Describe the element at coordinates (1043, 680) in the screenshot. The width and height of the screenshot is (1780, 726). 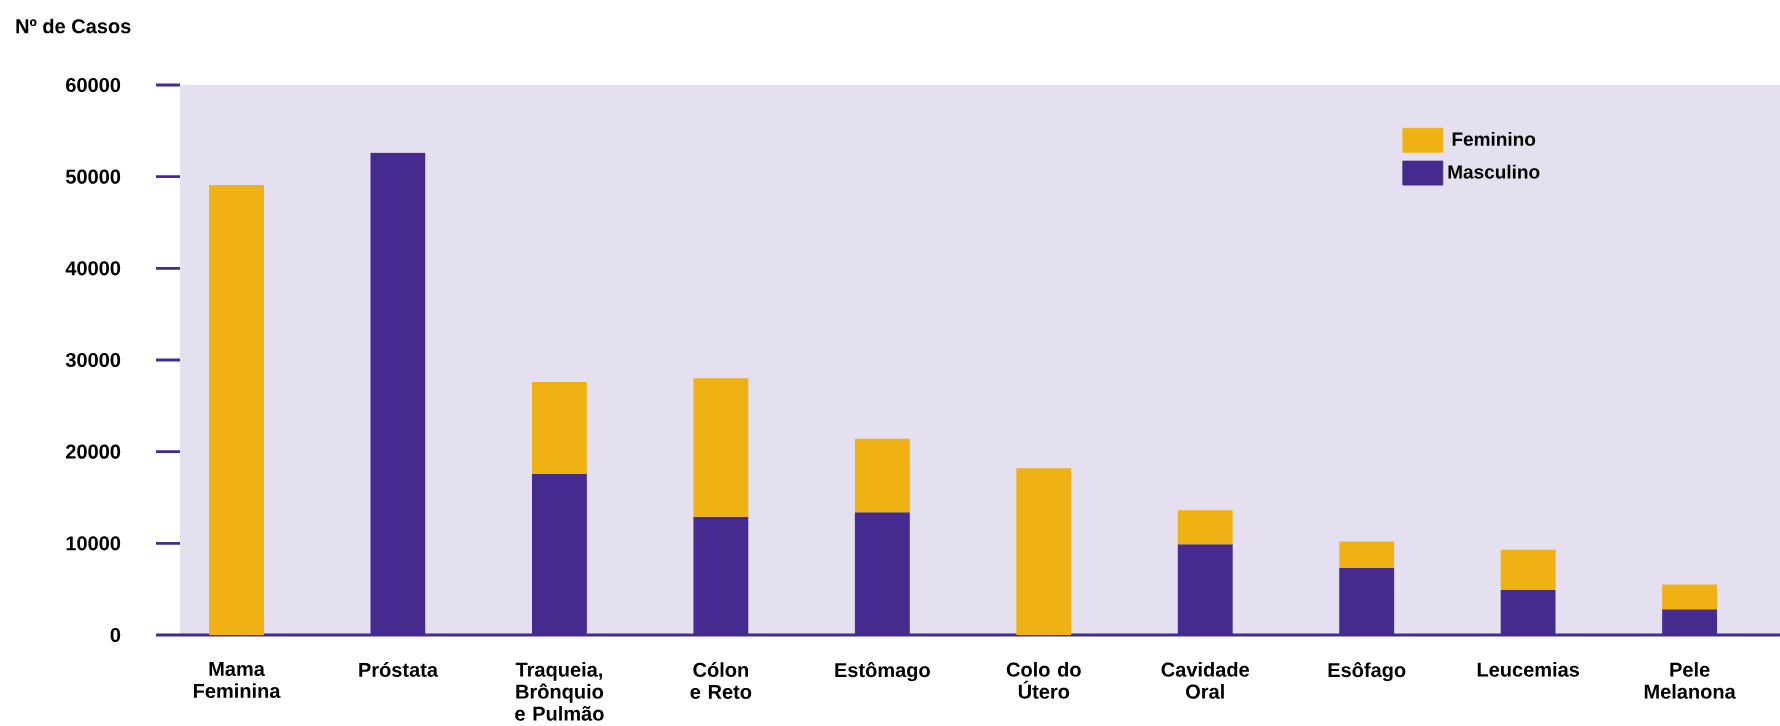
I see `x-tick-label: Colo do Útero` at that location.